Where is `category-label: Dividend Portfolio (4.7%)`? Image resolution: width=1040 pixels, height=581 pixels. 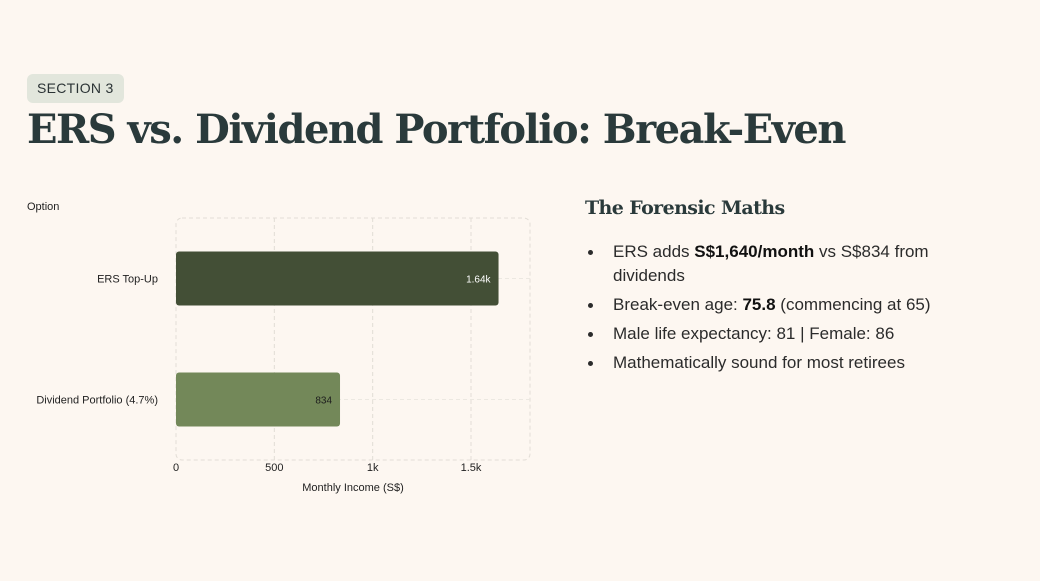 category-label: Dividend Portfolio (4.7%) is located at coordinates (97, 401).